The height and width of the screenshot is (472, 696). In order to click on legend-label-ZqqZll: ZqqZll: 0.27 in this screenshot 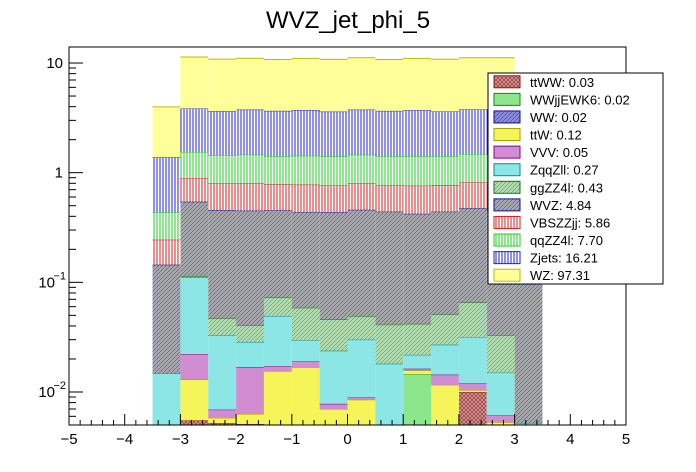, I will do `click(564, 170)`.